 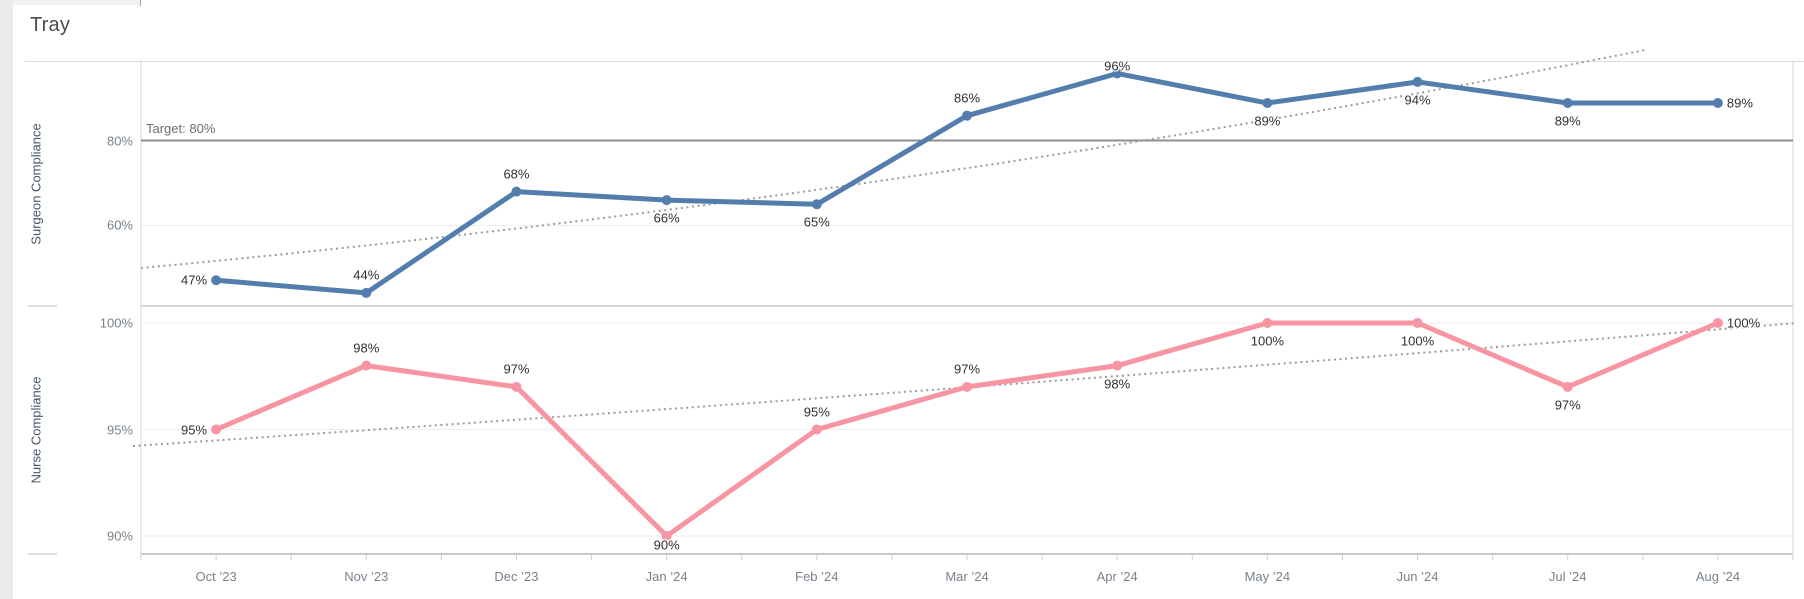 What do you see at coordinates (366, 275) in the screenshot?
I see `data-label: 44%` at bounding box center [366, 275].